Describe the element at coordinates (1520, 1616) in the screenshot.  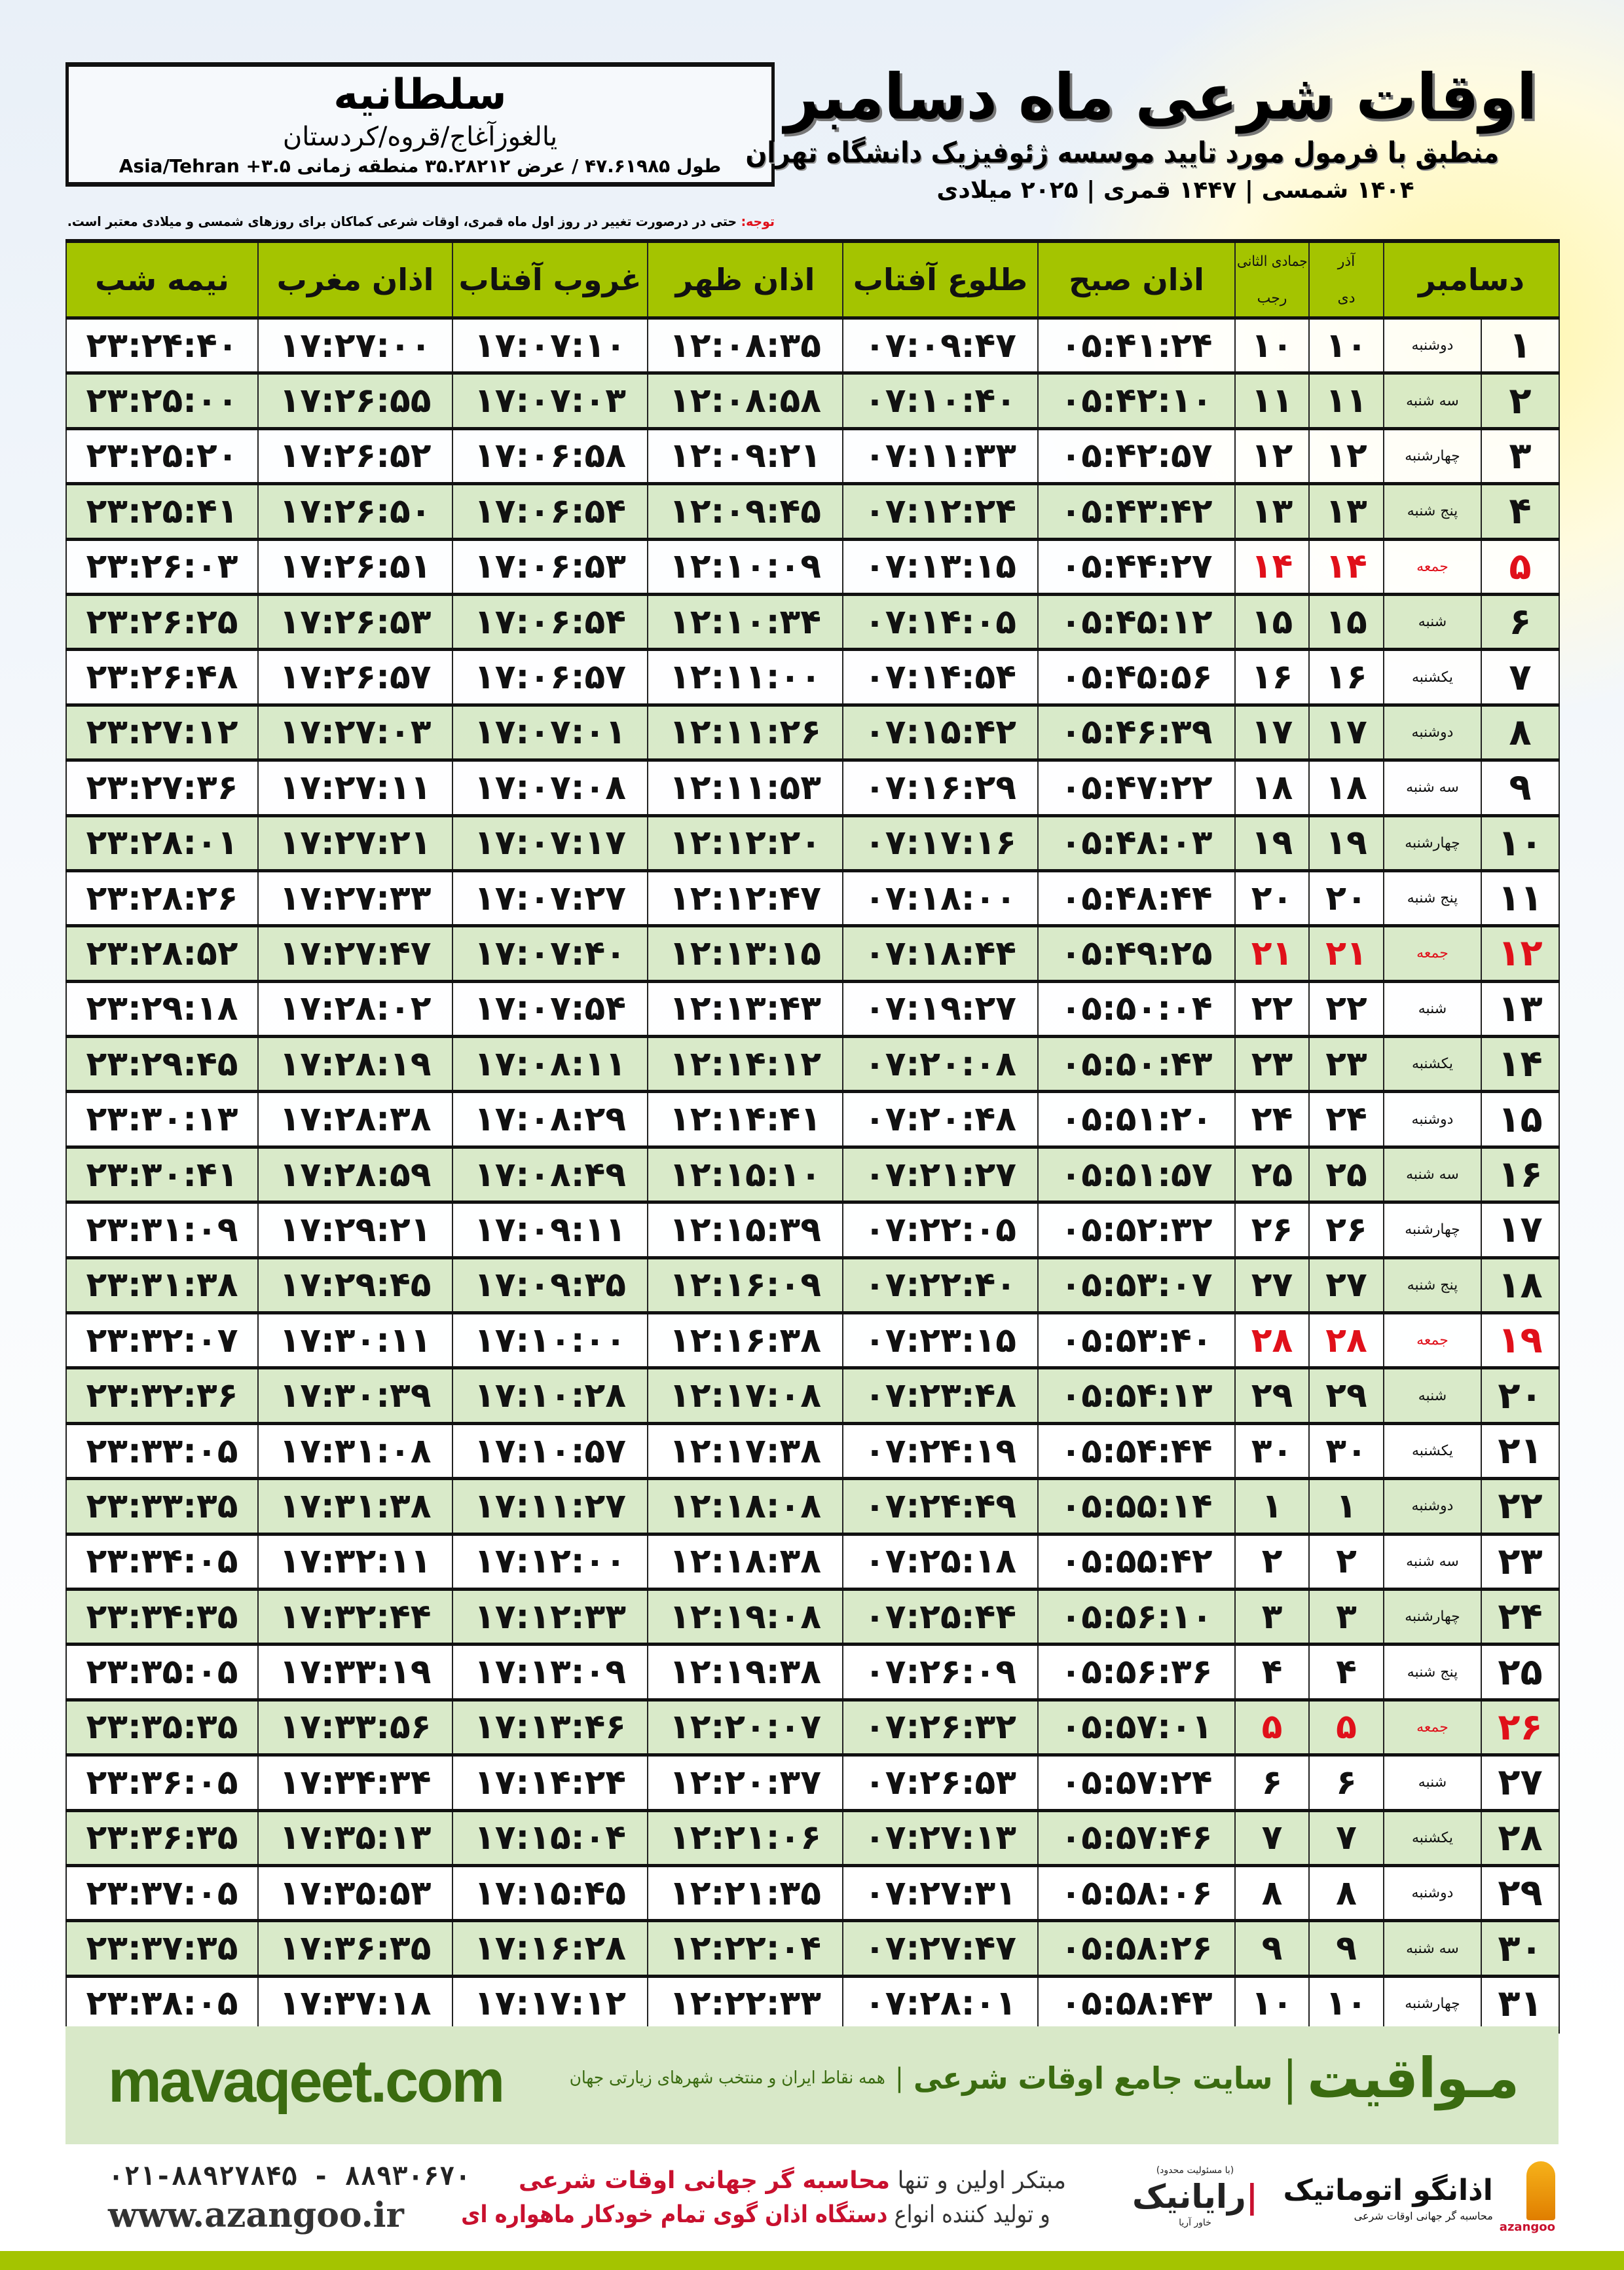
I see `cell-day: ۲۴` at that location.